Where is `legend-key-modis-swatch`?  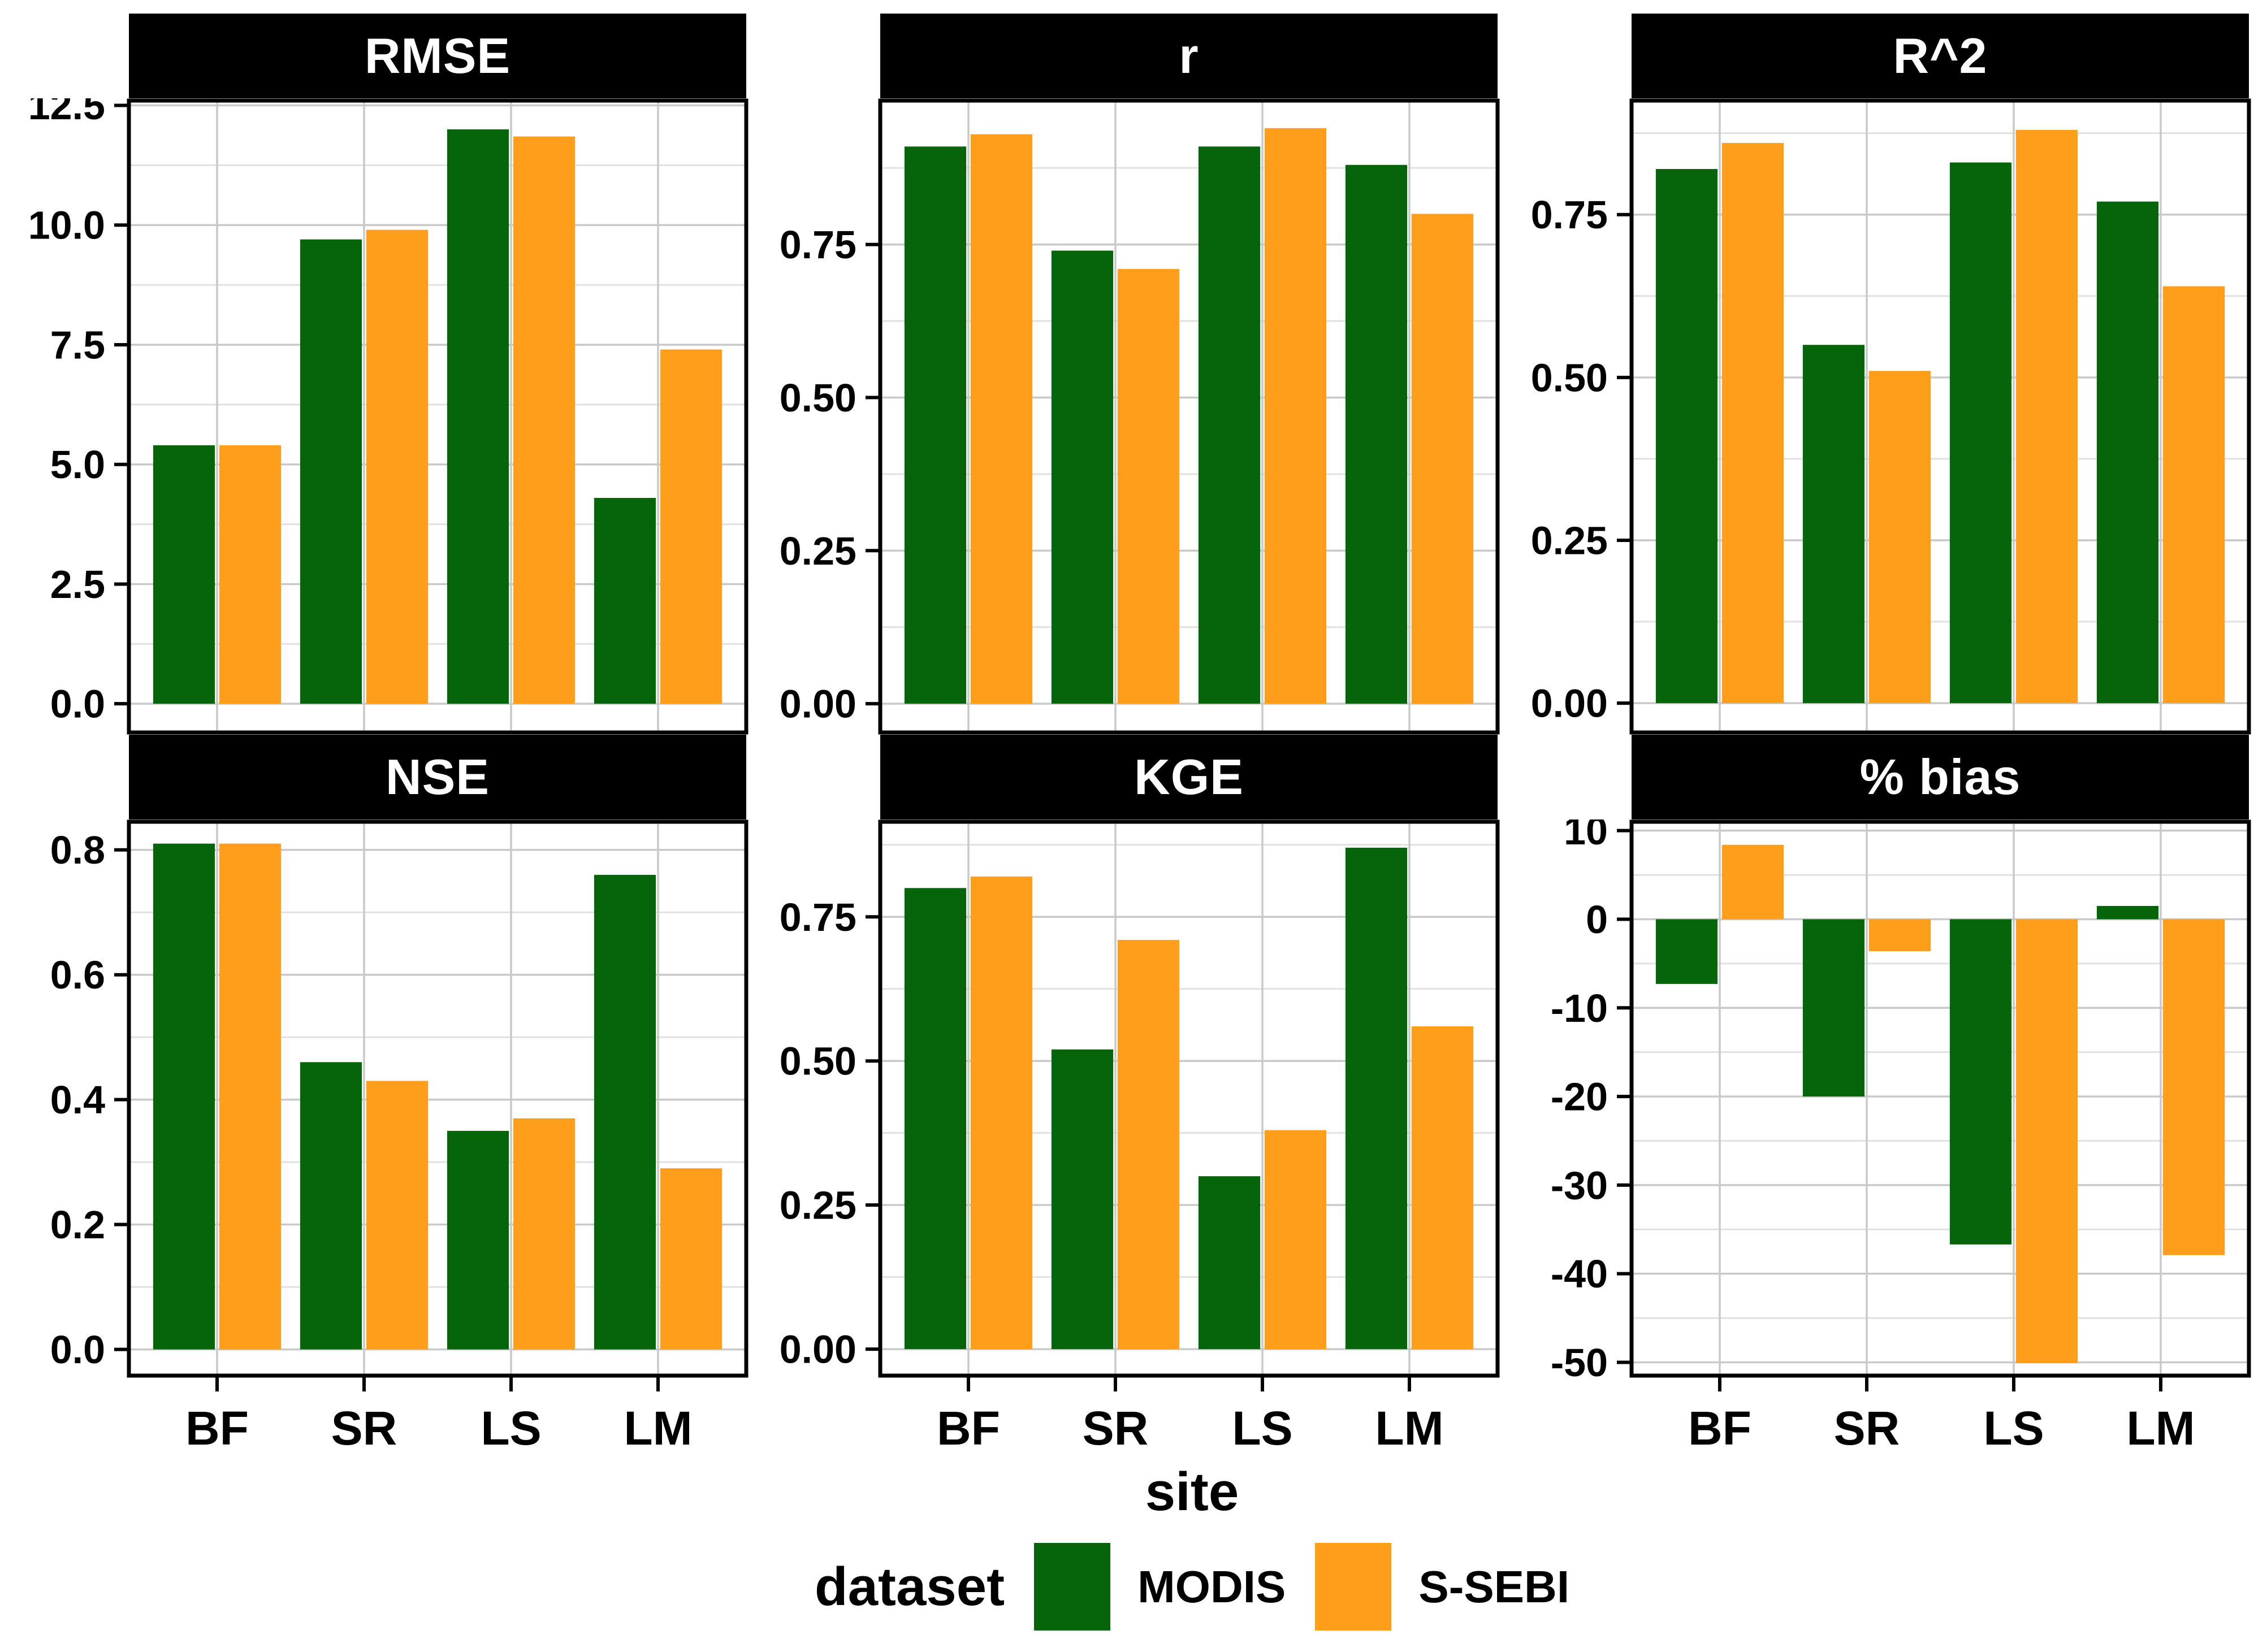
legend-key-modis-swatch is located at coordinates (1072, 1587).